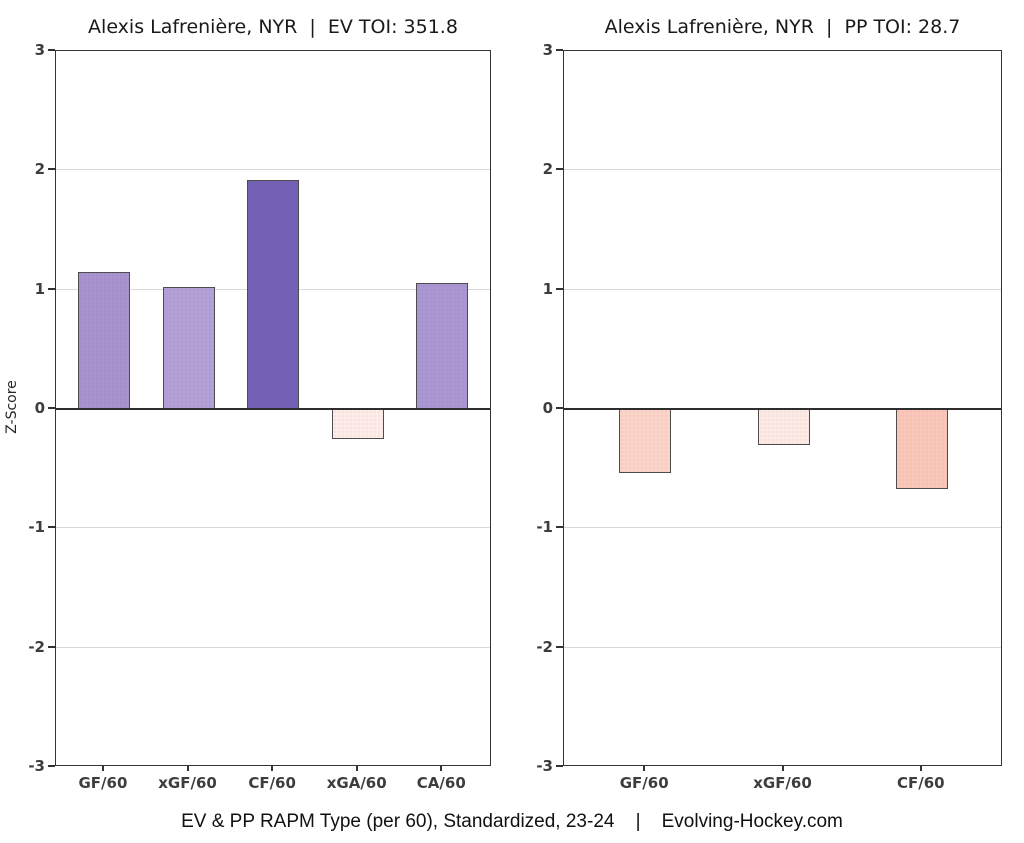 The width and height of the screenshot is (1024, 843). Describe the element at coordinates (273, 27) in the screenshot. I see `left-chart-title: Alexis Lafrenière, NYR | EV TOI: 351.8` at that location.